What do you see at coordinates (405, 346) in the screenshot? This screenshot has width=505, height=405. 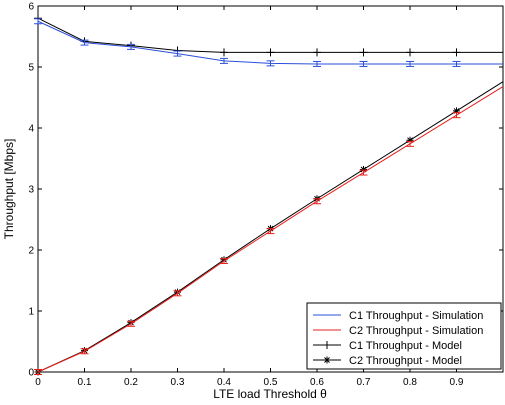 I see `legend-label: C1 Throughput - Model` at bounding box center [405, 346].